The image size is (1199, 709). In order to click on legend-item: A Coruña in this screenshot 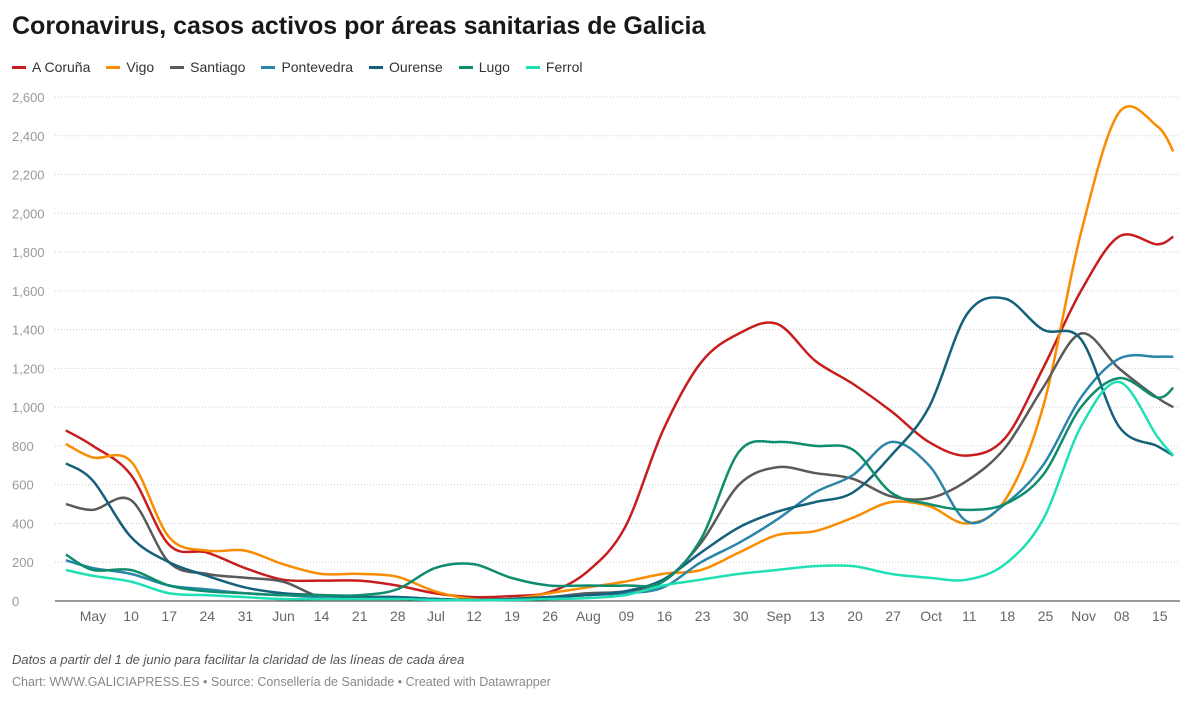, I will do `click(51, 67)`.